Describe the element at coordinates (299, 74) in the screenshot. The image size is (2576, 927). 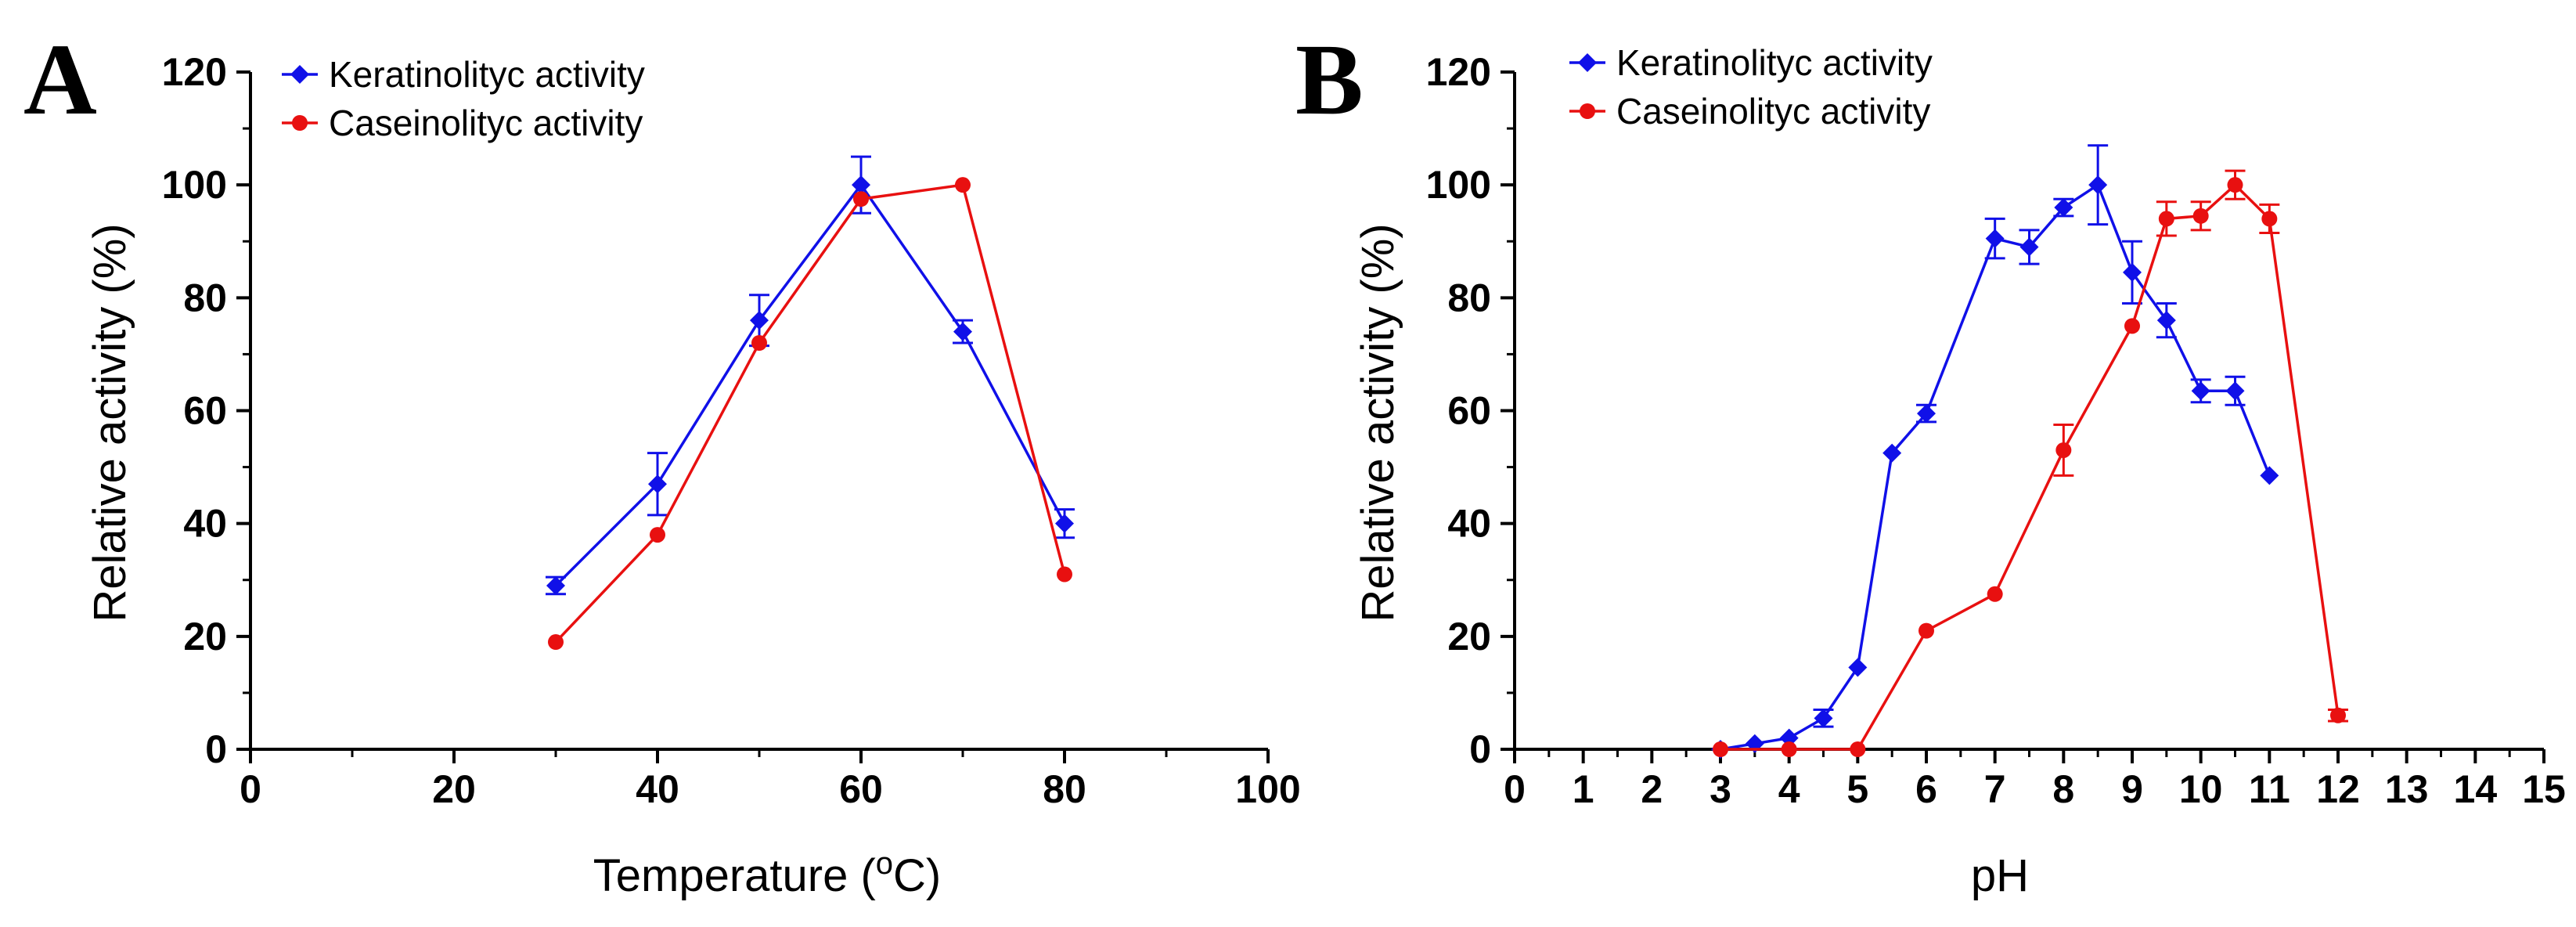
I see `panel-a-series-keratinolytic-legend-marker` at that location.